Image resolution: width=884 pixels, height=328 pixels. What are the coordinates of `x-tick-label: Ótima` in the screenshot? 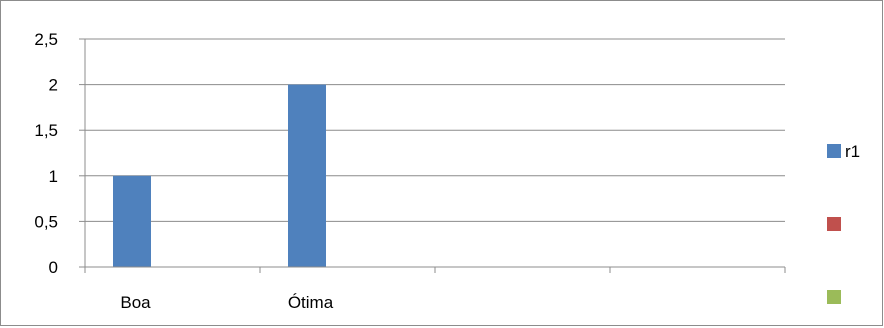 It's located at (311, 302).